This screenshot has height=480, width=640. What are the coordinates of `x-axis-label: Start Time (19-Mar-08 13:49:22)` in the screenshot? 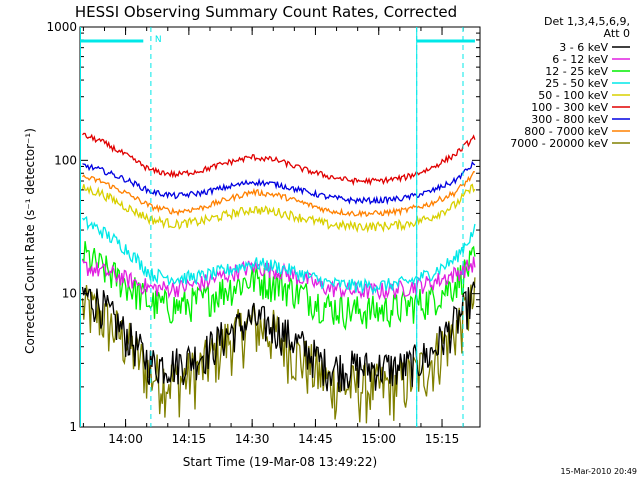 It's located at (280, 462).